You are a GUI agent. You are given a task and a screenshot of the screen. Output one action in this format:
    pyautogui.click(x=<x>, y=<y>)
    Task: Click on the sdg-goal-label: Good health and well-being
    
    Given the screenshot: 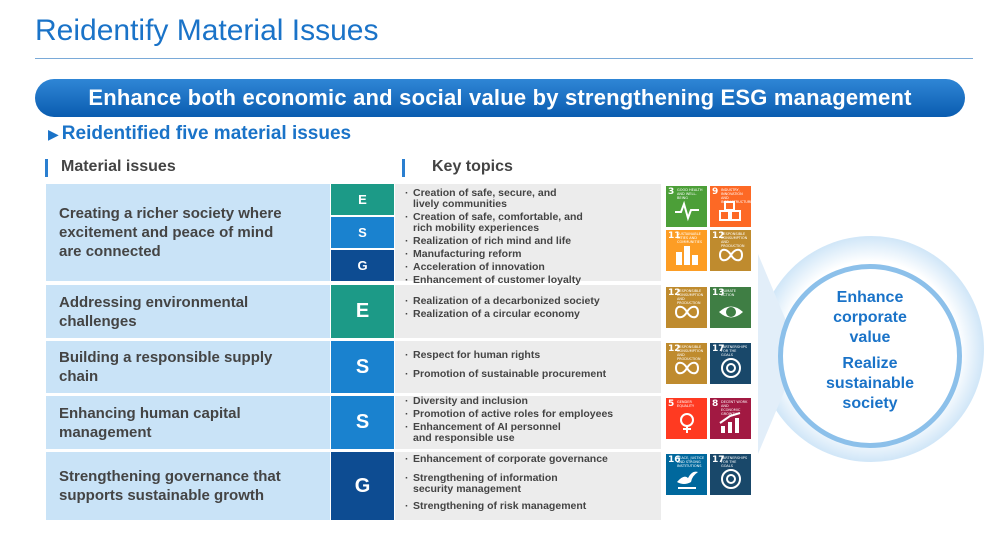 What is the action you would take?
    pyautogui.click(x=690, y=194)
    